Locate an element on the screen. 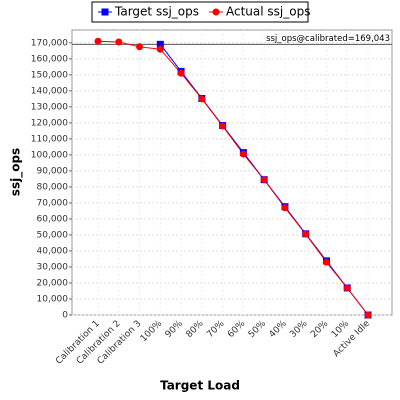  y-tick-label: 60,000 is located at coordinates (53, 219).